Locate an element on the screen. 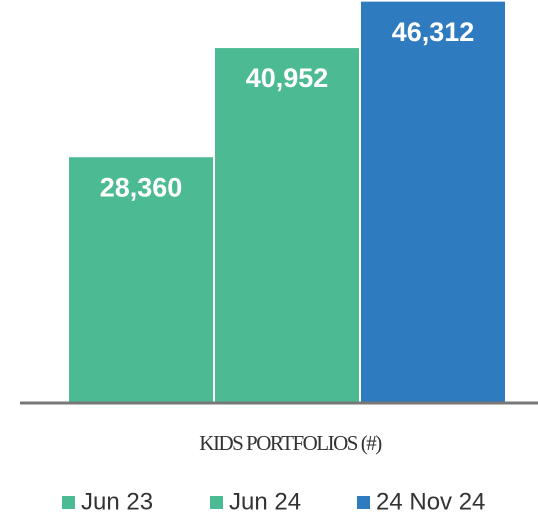 This screenshot has width=538, height=525. legend-label: 24 Nov 24 is located at coordinates (430, 501).